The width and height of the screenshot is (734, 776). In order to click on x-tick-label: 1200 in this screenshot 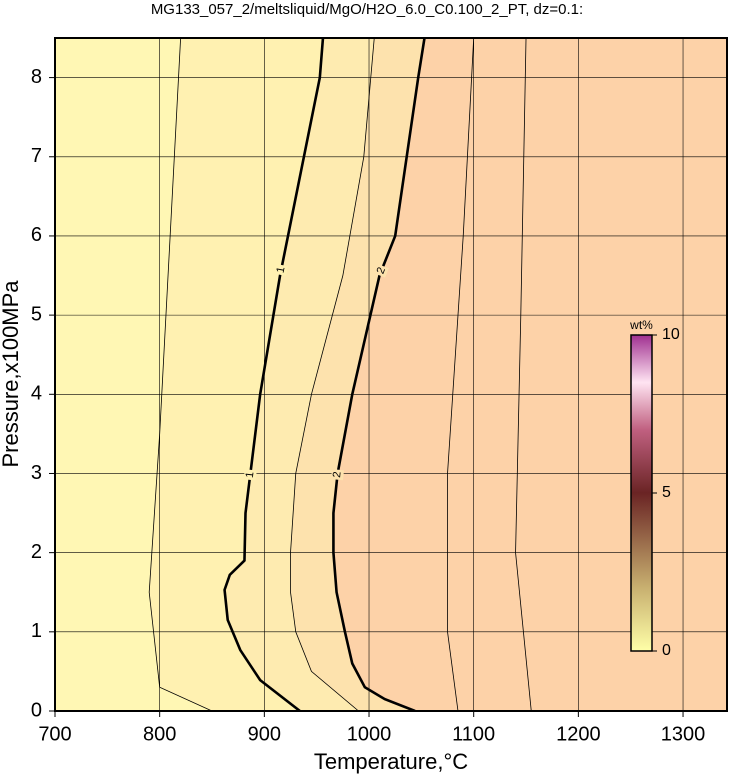, I will do `click(578, 734)`.